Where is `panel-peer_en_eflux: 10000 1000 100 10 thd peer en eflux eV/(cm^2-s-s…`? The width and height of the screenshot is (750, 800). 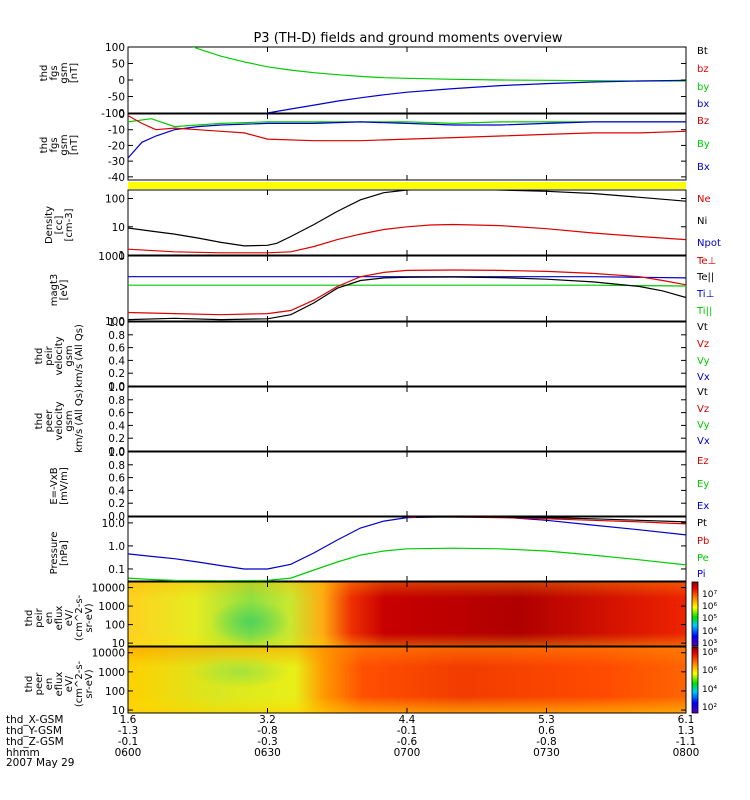 panel-peer_en_eflux: 10000 1000 100 10 thd peer en eflux eV/(cm^2-s-s… is located at coordinates (370, 681).